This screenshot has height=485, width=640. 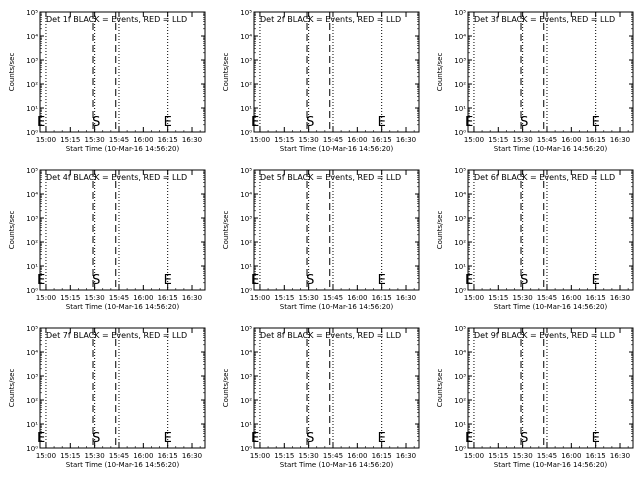 What do you see at coordinates (544, 335) in the screenshot?
I see `chart-title: Det 9f BLACK = Events, RED = LLD` at bounding box center [544, 335].